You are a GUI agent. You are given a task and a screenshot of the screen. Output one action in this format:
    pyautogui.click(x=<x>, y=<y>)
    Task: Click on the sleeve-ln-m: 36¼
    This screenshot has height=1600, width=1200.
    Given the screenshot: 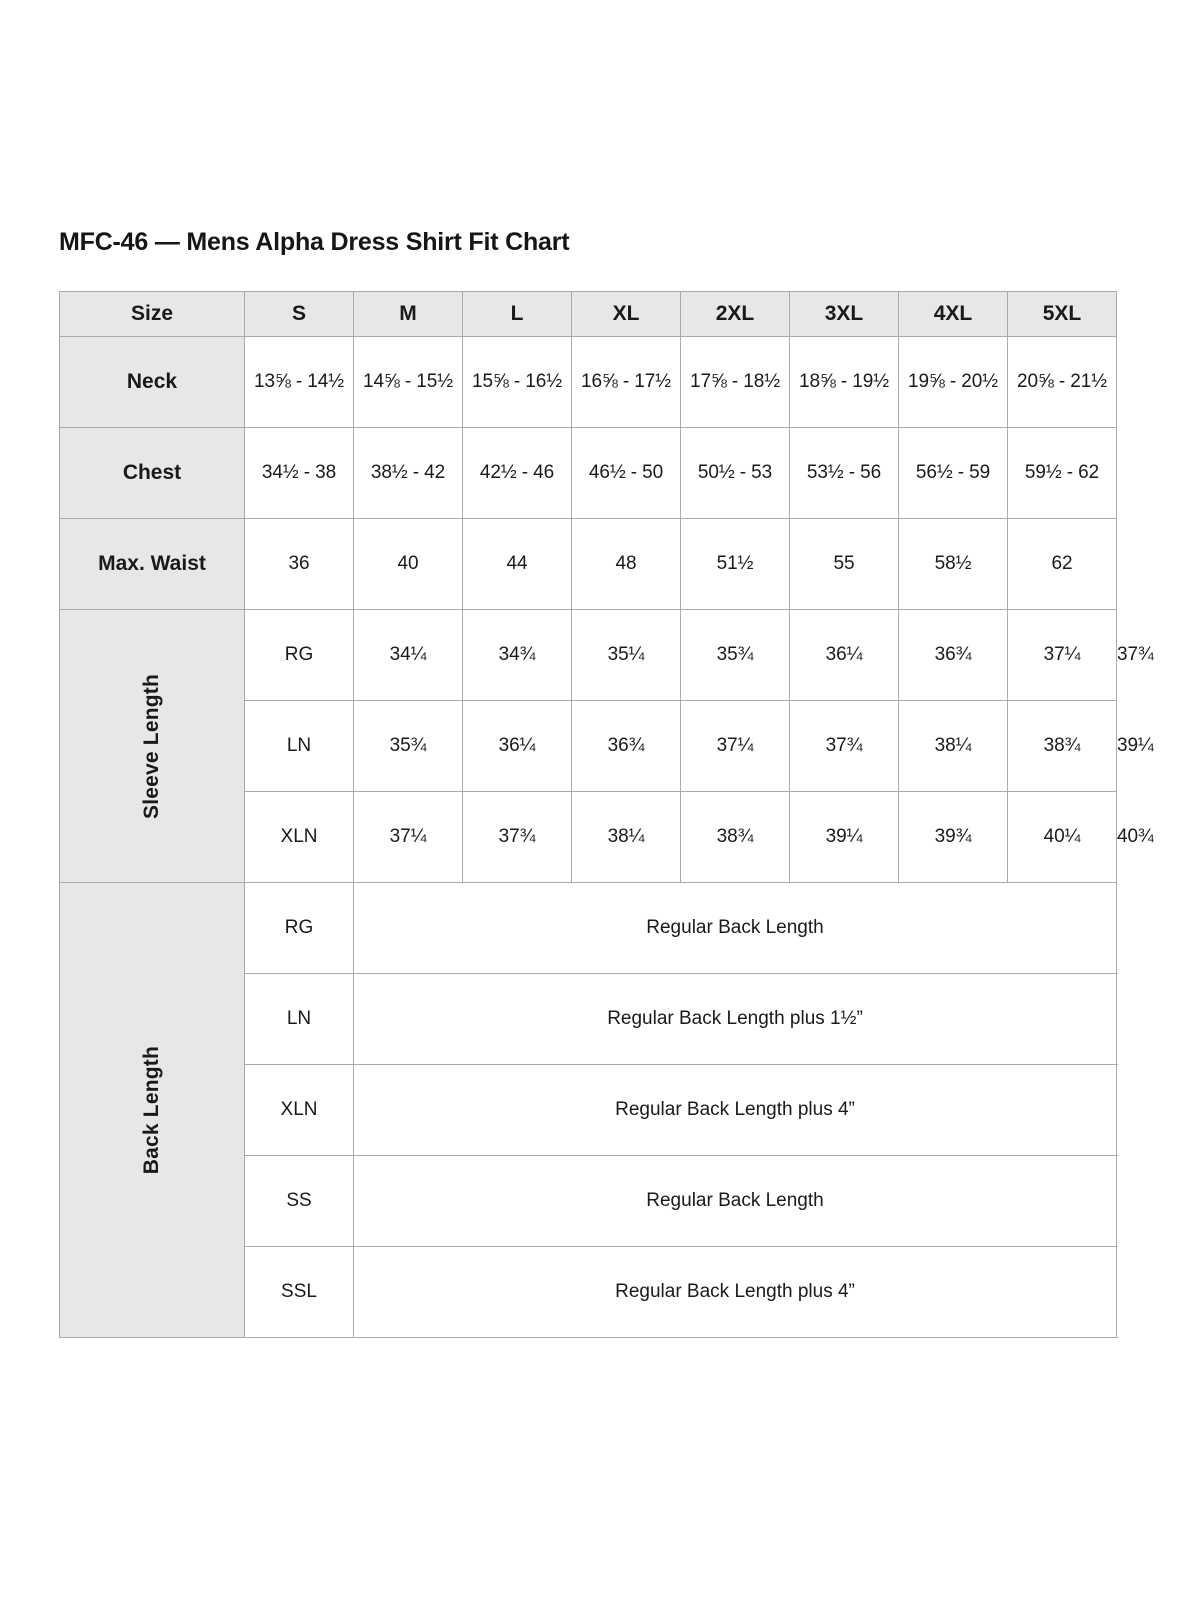 What is the action you would take?
    pyautogui.click(x=517, y=746)
    